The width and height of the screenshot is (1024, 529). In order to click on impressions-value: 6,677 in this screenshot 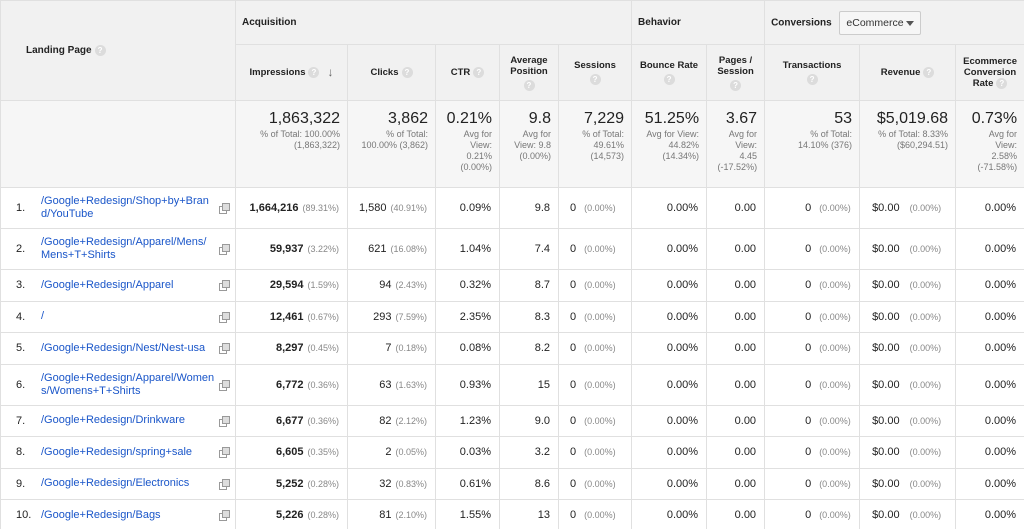, I will do `click(289, 420)`.